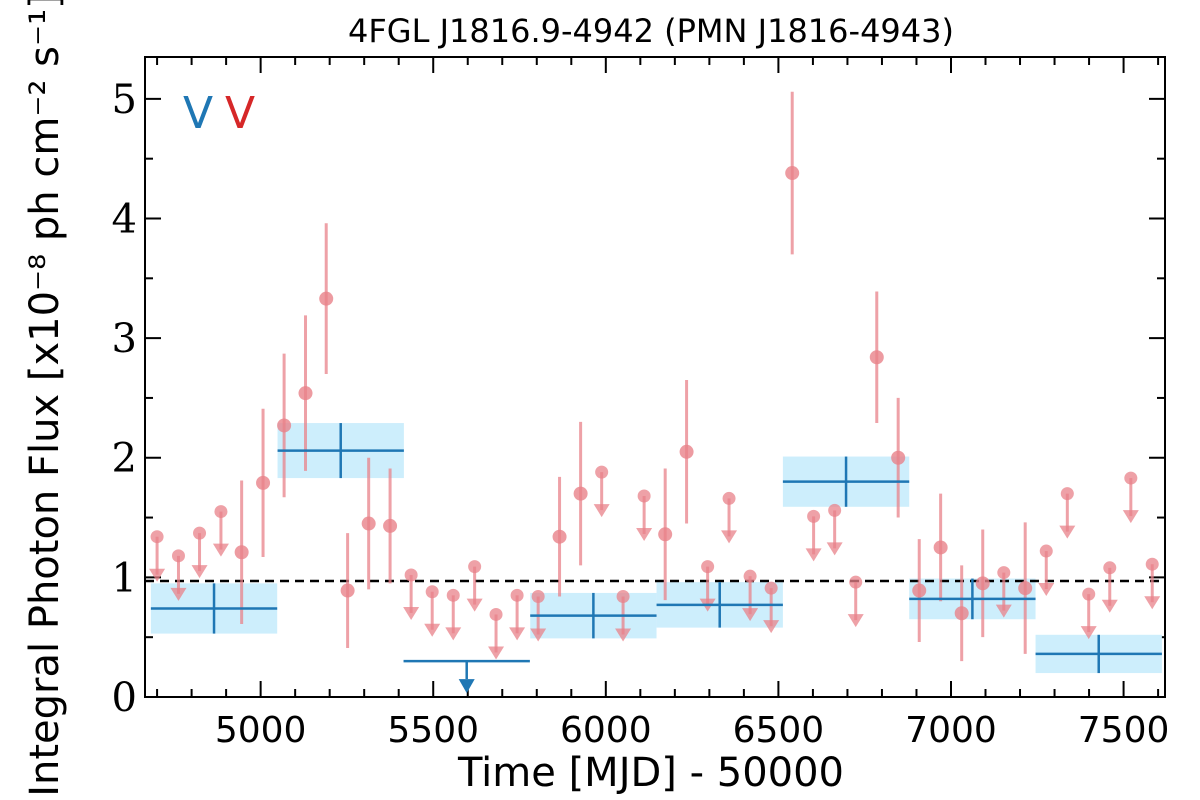 Image resolution: width=1200 pixels, height=800 pixels. I want to click on y-tick-label: 1, so click(124, 578).